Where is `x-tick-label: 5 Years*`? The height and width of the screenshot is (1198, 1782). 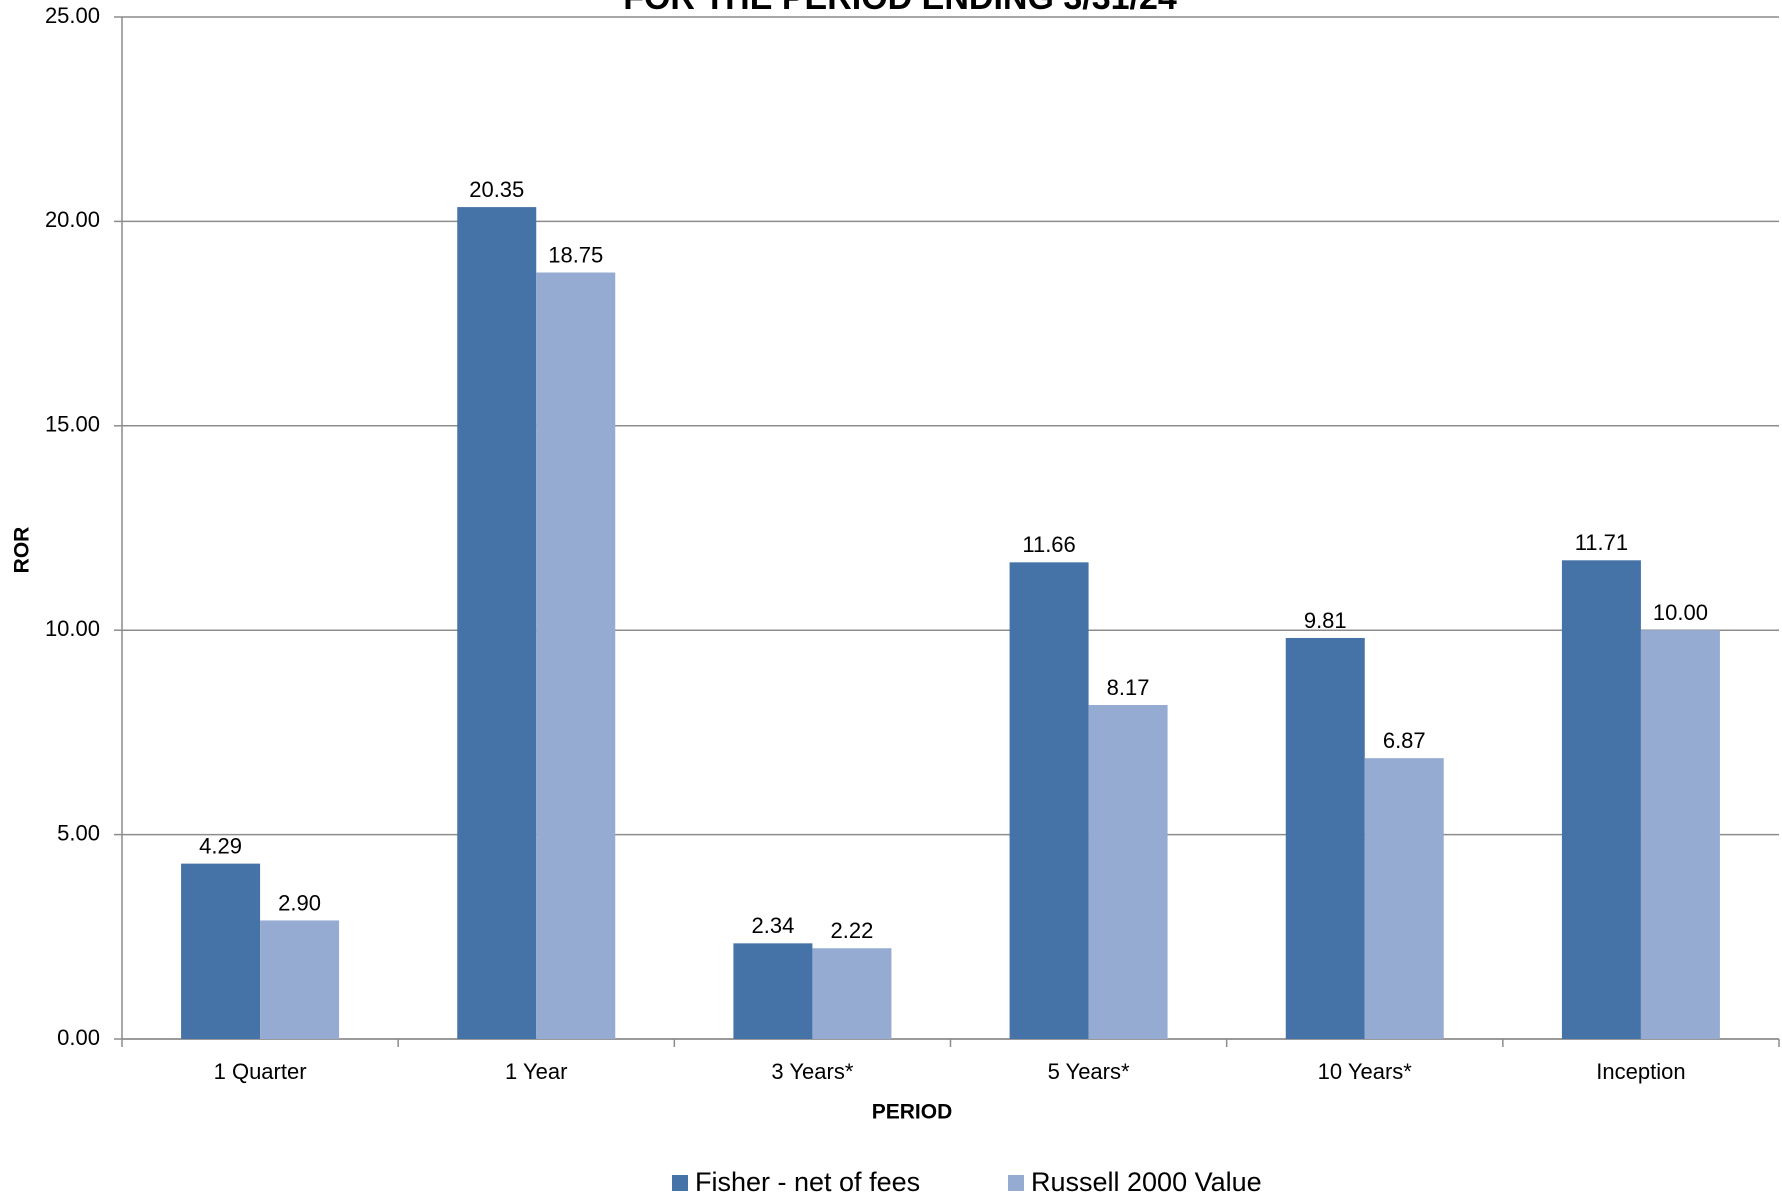
x-tick-label: 5 Years* is located at coordinates (1089, 1071).